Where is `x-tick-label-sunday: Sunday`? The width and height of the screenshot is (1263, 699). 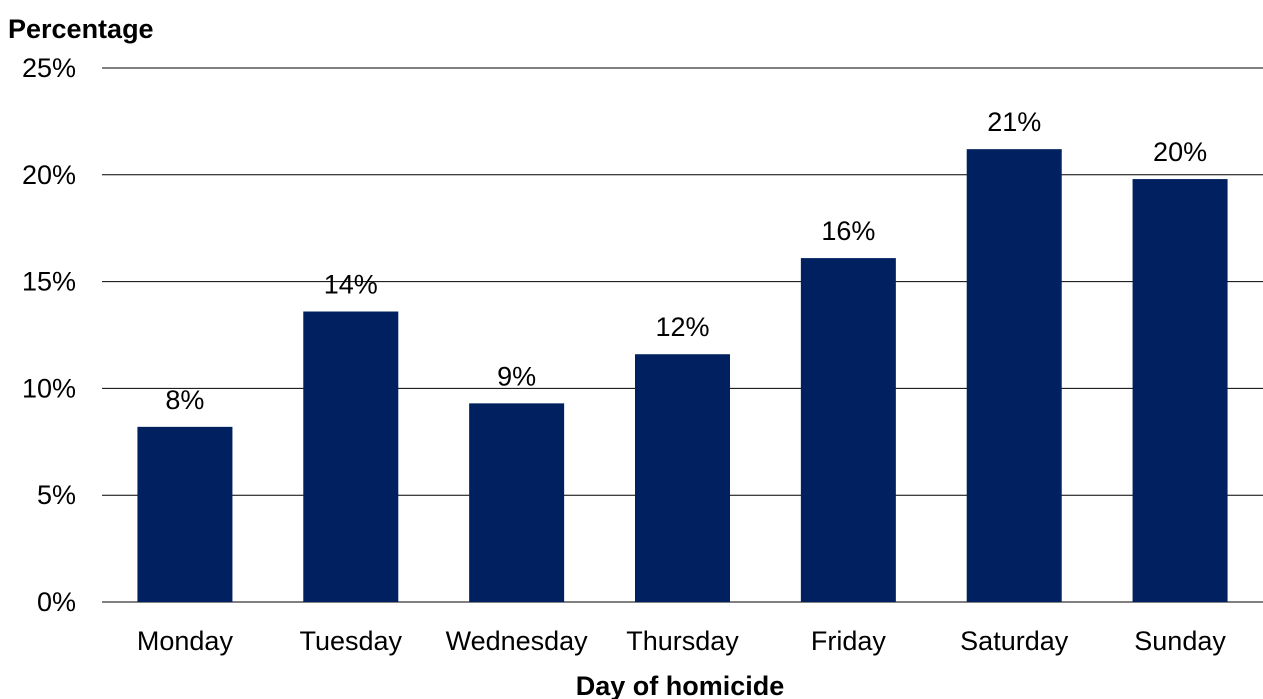
x-tick-label-sunday: Sunday is located at coordinates (1180, 641).